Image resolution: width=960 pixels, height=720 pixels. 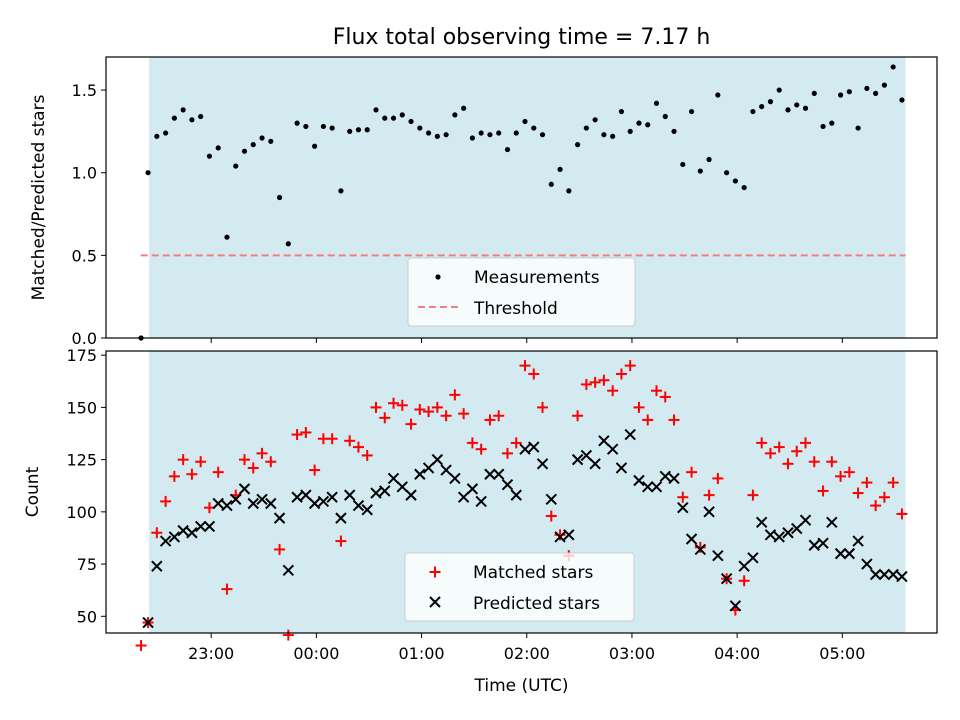 I want to click on y-tick-label: 0.5, so click(x=84, y=255).